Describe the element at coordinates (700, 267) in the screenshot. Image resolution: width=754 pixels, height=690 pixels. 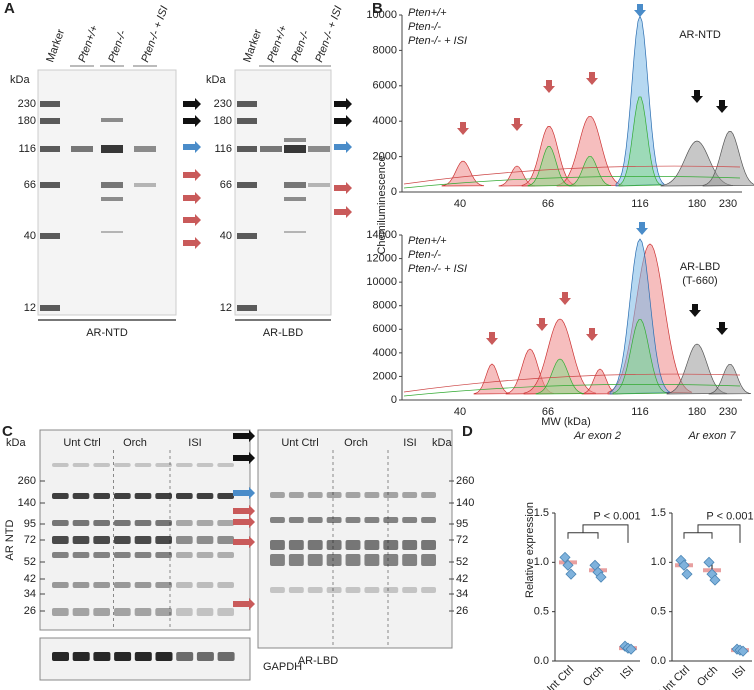
I see `plot-title: AR-LBD` at that location.